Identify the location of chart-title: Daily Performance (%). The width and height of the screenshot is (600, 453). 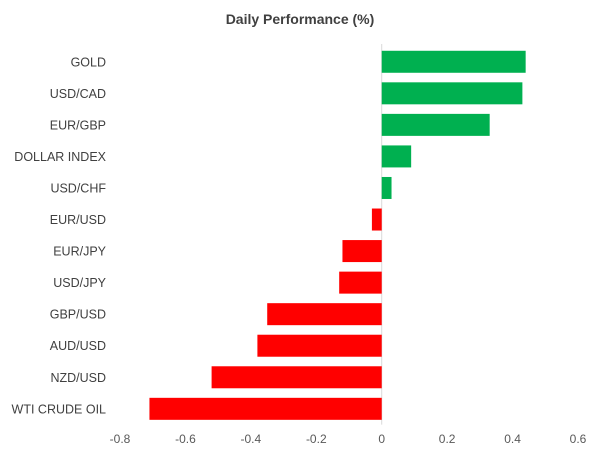
(300, 19).